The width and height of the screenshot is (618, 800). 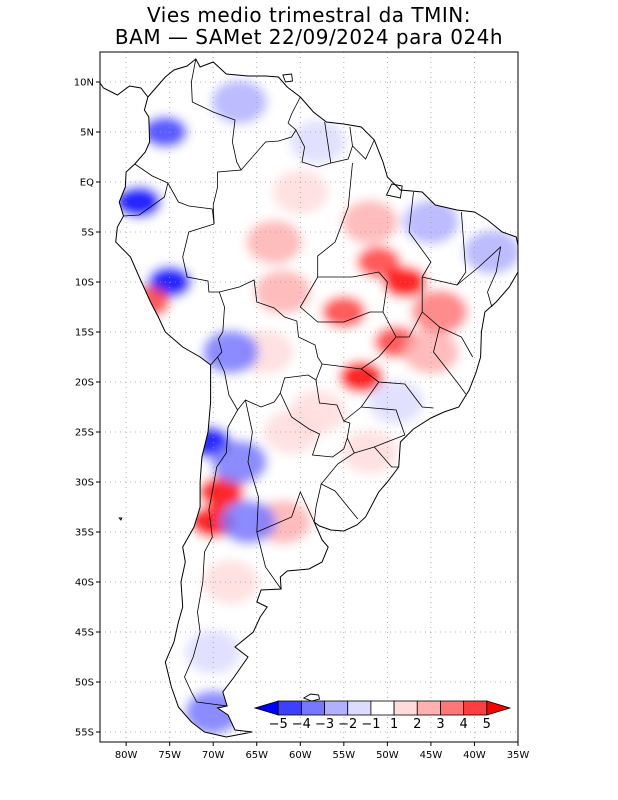 What do you see at coordinates (463, 724) in the screenshot?
I see `colorbar-label: 4` at bounding box center [463, 724].